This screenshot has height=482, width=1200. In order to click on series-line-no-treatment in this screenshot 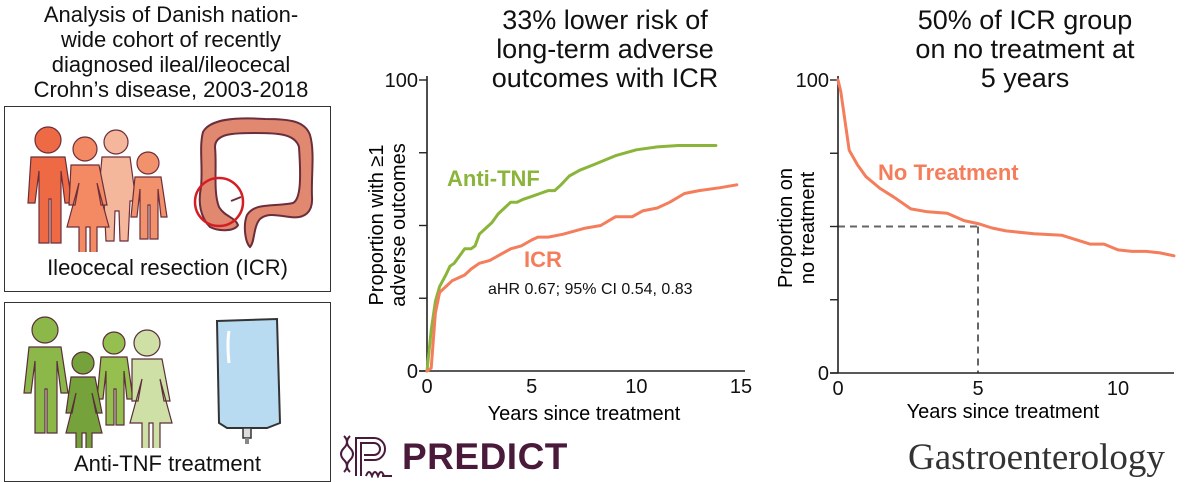, I will do `click(1006, 168)`.